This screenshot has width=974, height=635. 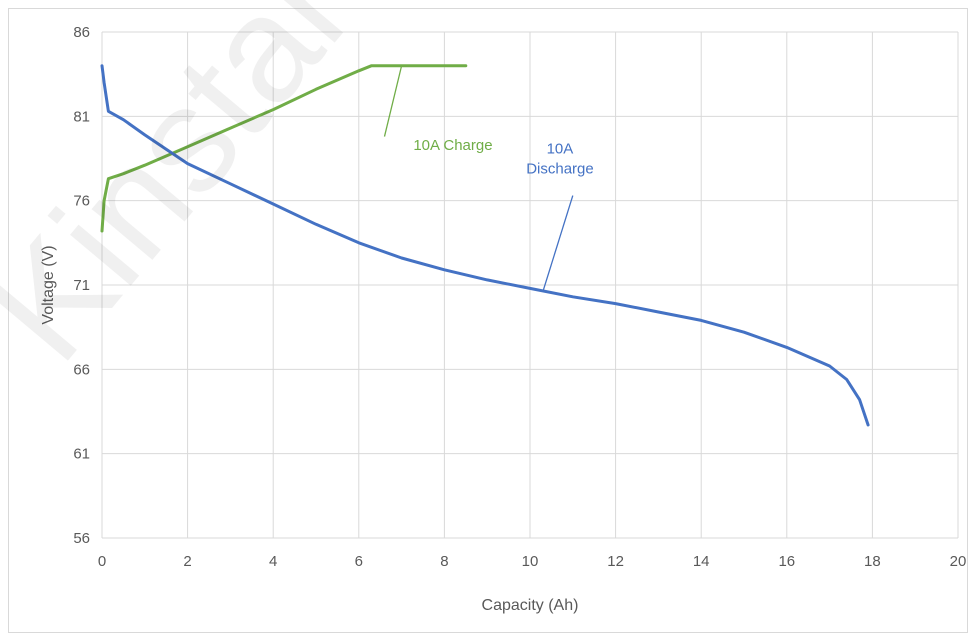 I want to click on x-tick-label: 20, so click(x=958, y=561).